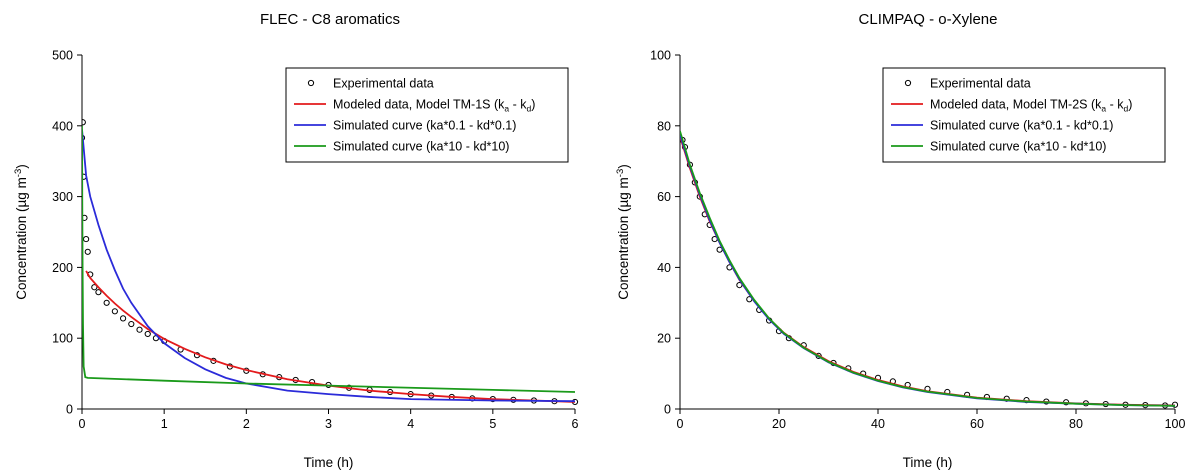 The image size is (1192, 472). What do you see at coordinates (492, 424) in the screenshot?
I see `x-tick-label: 5` at bounding box center [492, 424].